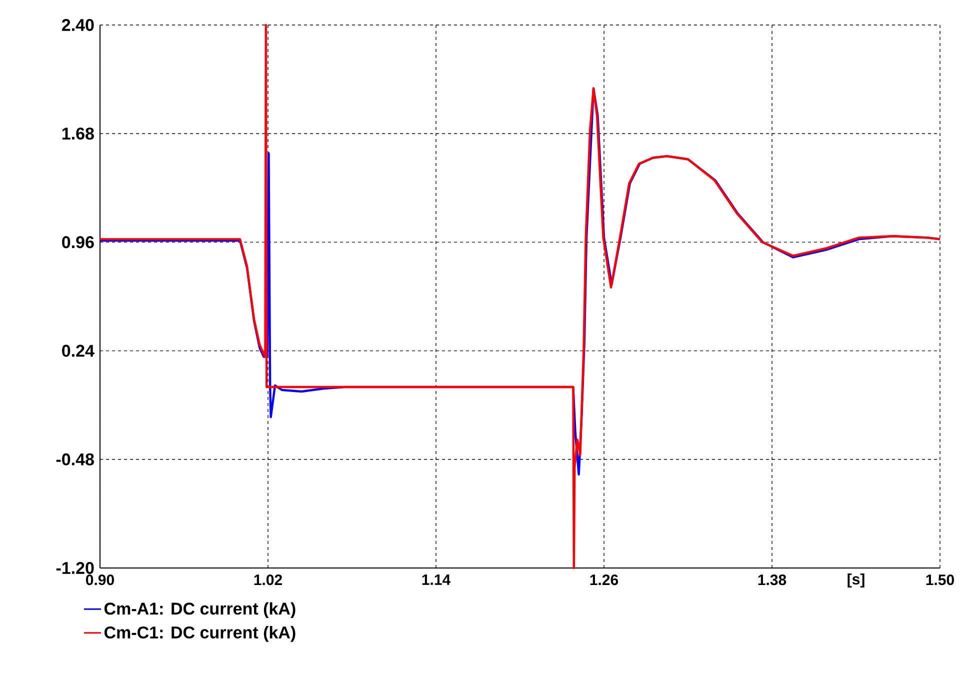  What do you see at coordinates (78, 25) in the screenshot?
I see `y-tick-label: 2.40` at bounding box center [78, 25].